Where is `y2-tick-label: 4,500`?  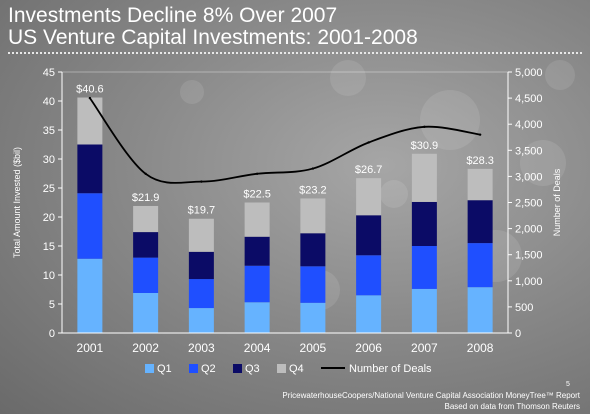 y2-tick-label: 4,500 is located at coordinates (529, 99).